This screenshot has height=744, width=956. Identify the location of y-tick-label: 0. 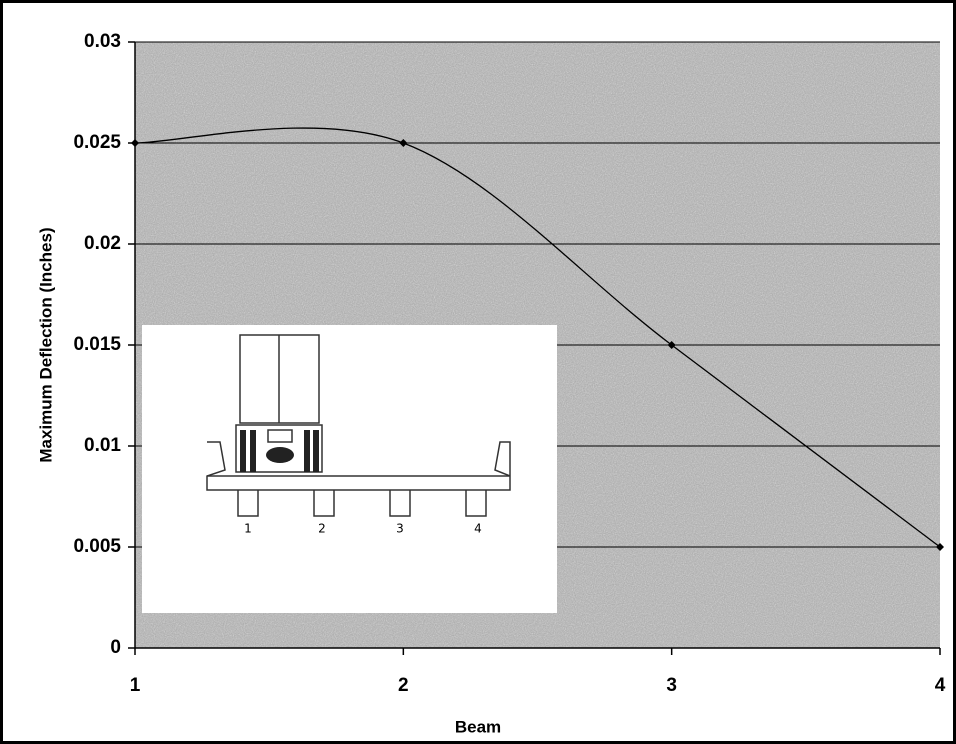
(115, 647).